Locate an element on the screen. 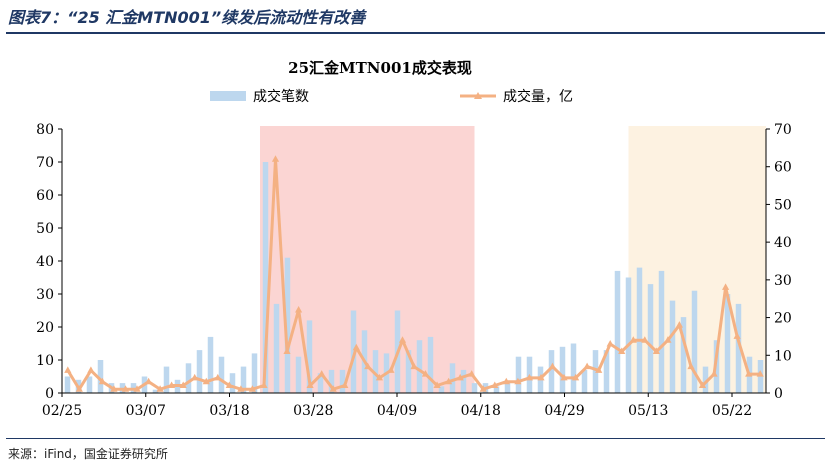 This screenshot has width=831, height=468. x-tick-label: 02/25 is located at coordinates (62, 411).